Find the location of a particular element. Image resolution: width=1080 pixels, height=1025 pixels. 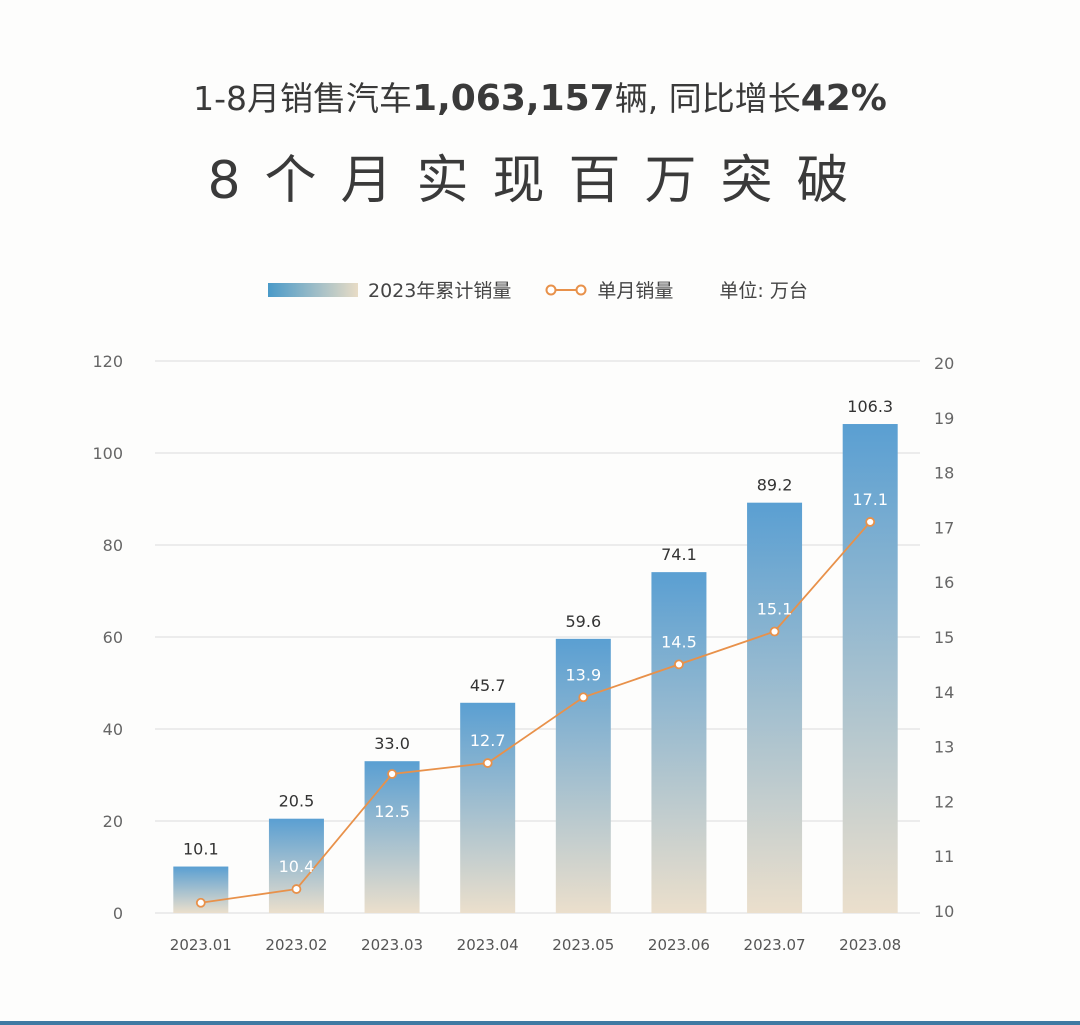

bar-value-label: 89.2 is located at coordinates (775, 485).